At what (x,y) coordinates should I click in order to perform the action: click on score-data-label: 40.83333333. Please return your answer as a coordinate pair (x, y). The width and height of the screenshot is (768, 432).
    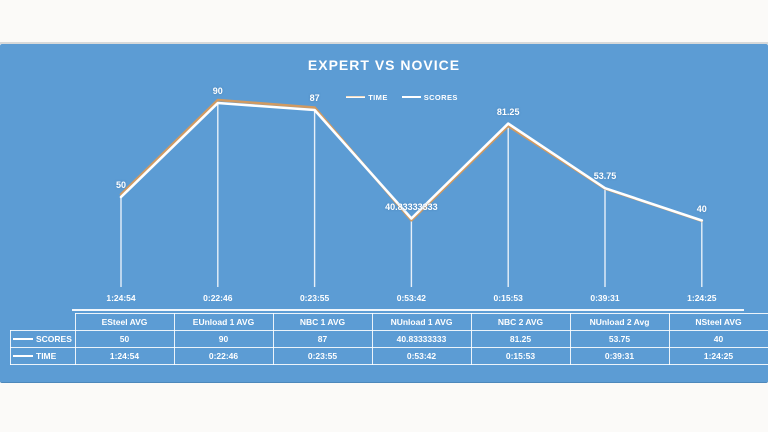
    Looking at the image, I should click on (411, 206).